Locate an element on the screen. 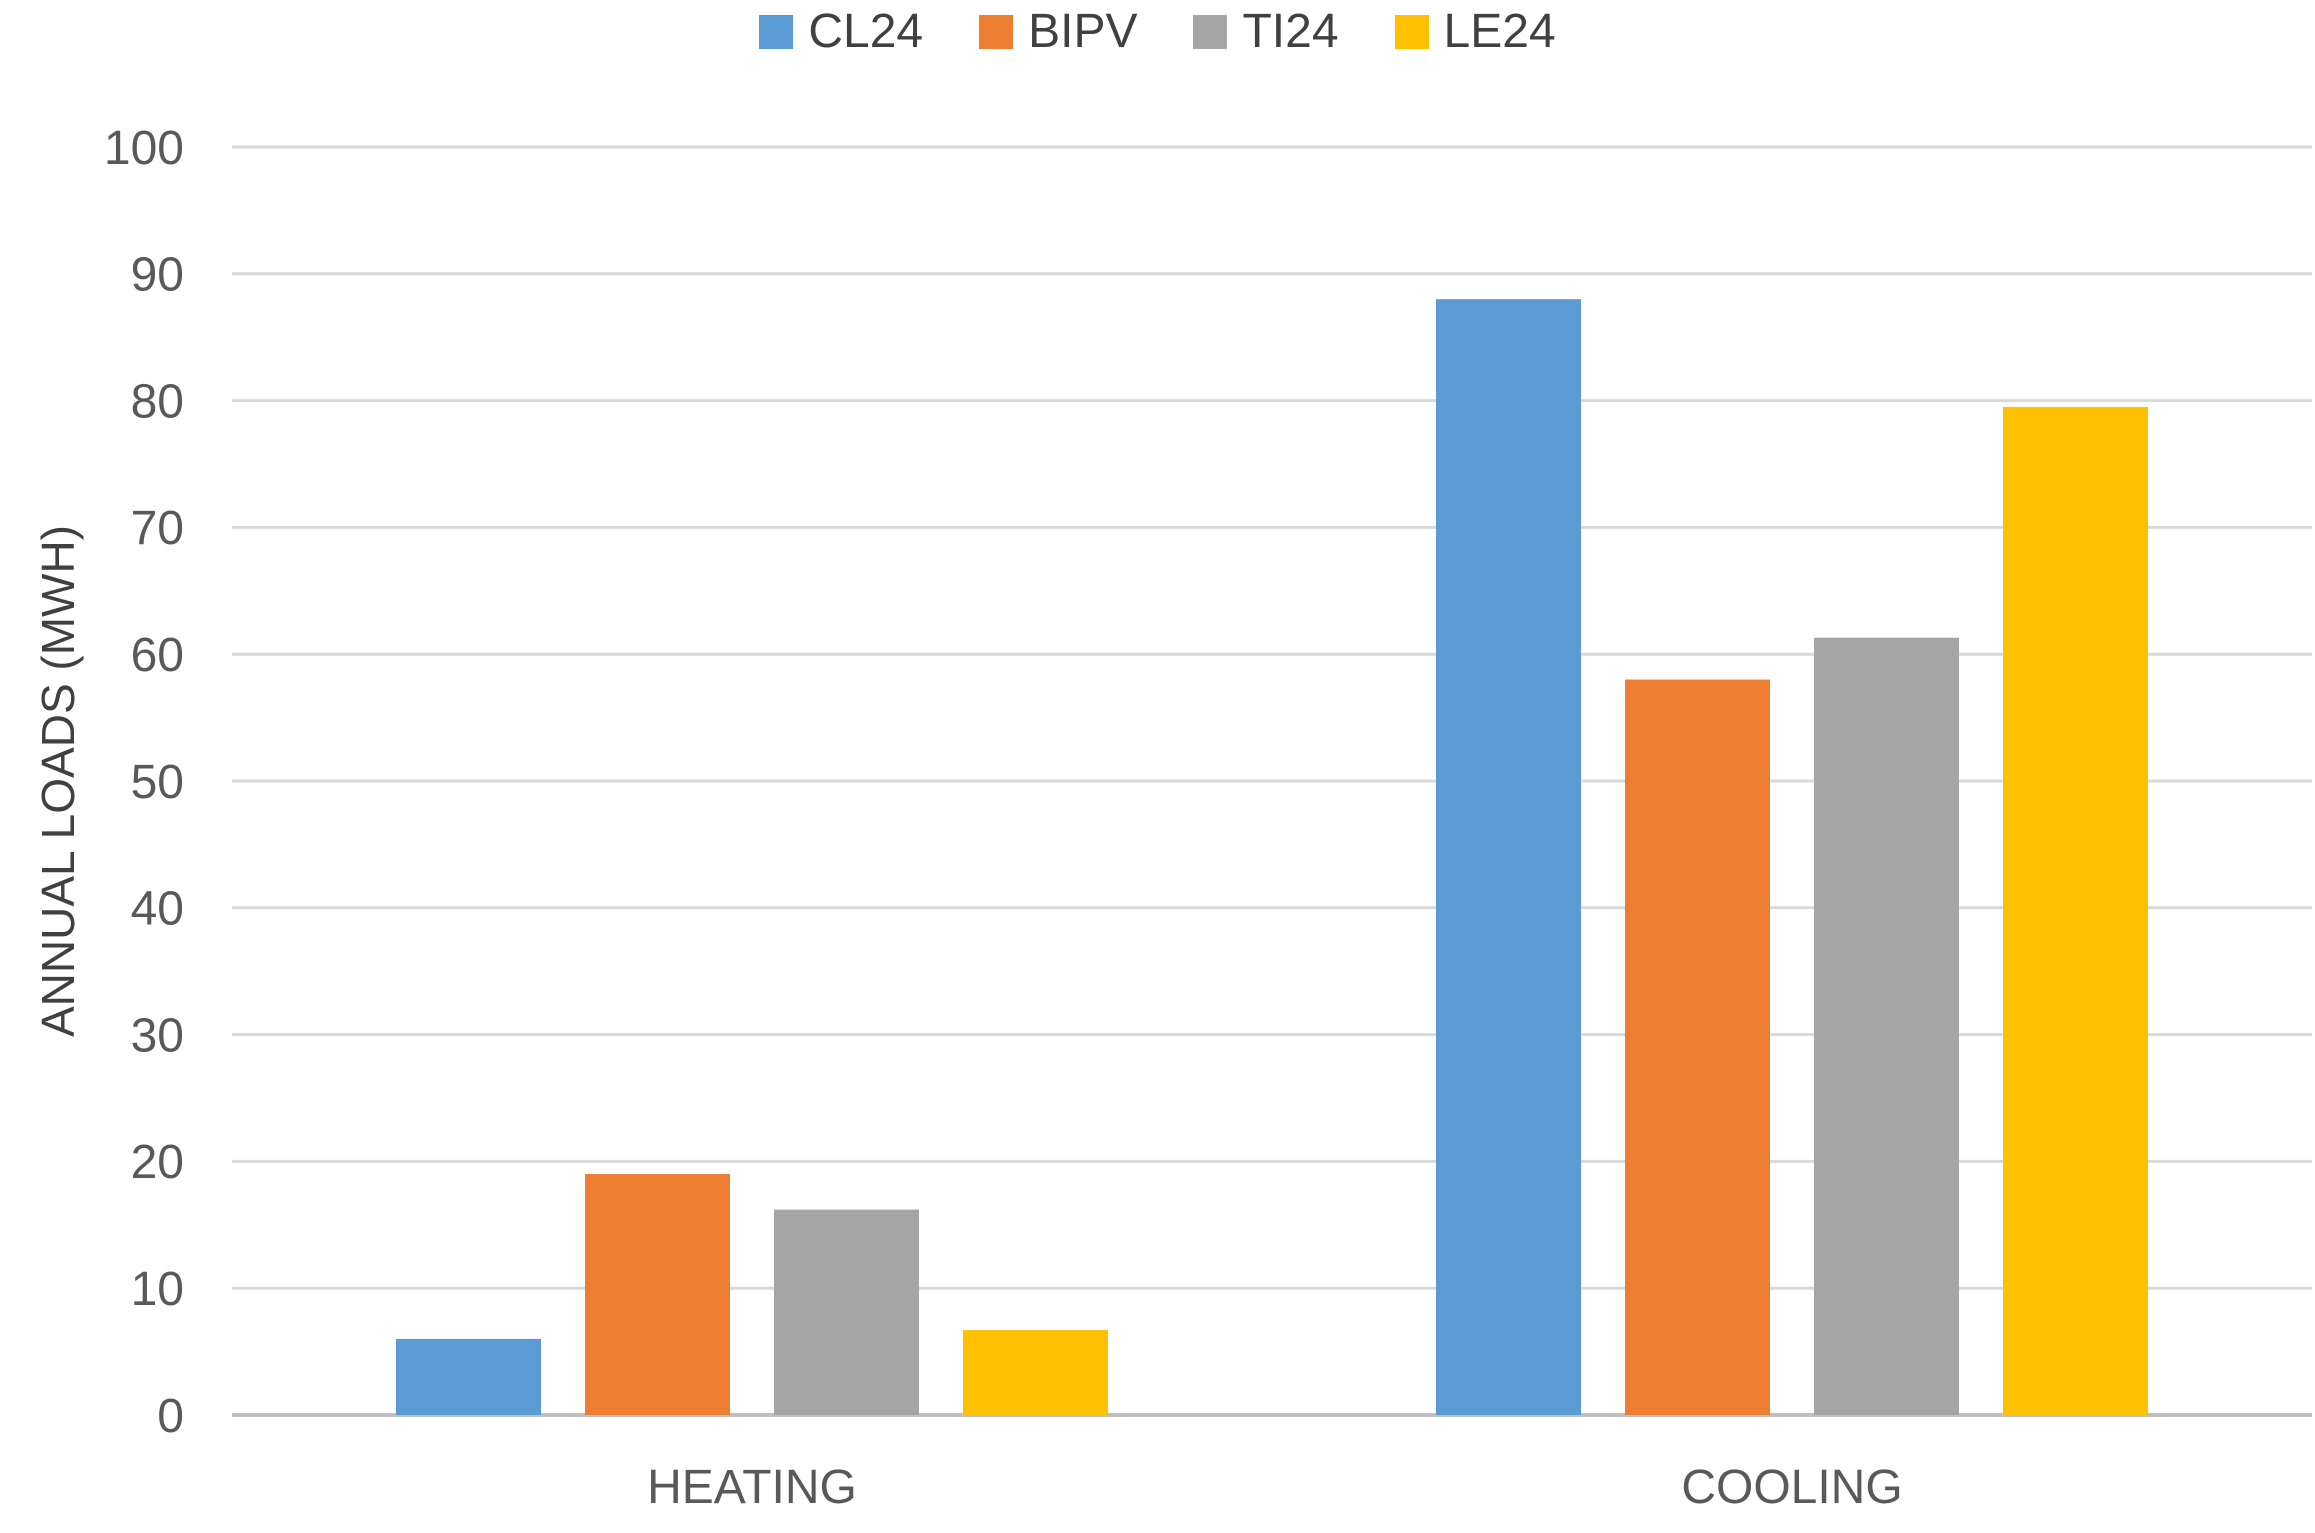 The image size is (2315, 1533). y-tick-label-0: 0 is located at coordinates (170, 1416).